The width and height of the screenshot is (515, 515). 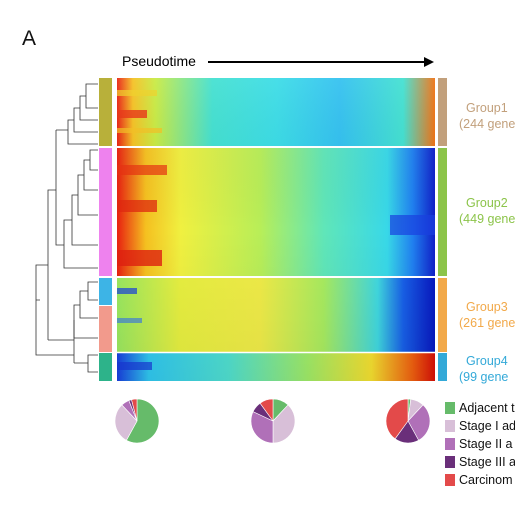 I want to click on legend-item-stage-ii: Stage II a, so click(x=479, y=444).